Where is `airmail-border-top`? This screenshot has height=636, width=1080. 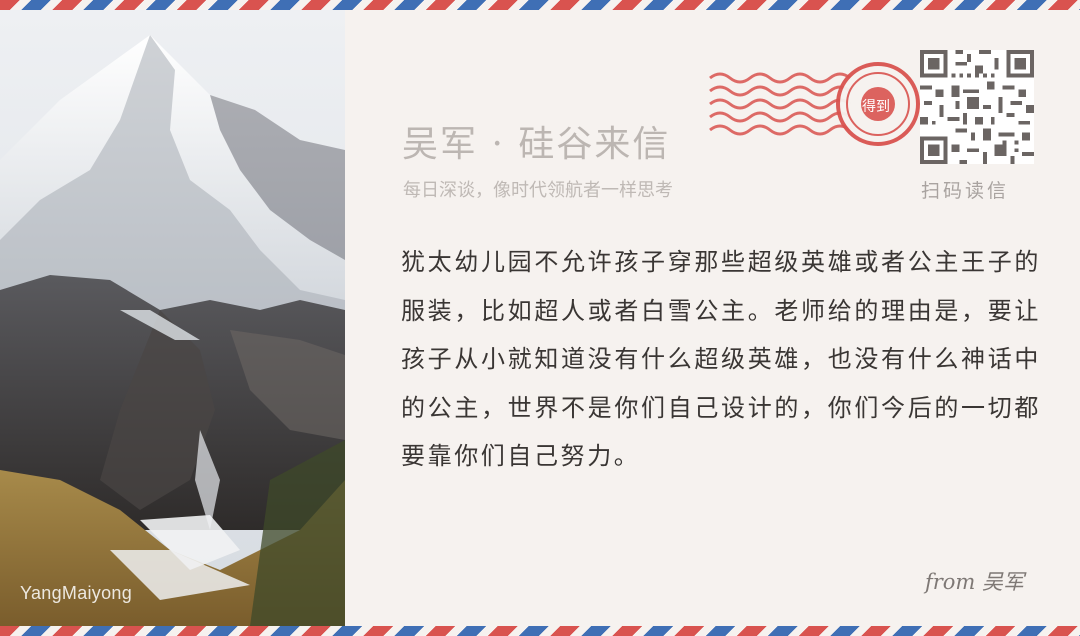 airmail-border-top is located at coordinates (540, 5).